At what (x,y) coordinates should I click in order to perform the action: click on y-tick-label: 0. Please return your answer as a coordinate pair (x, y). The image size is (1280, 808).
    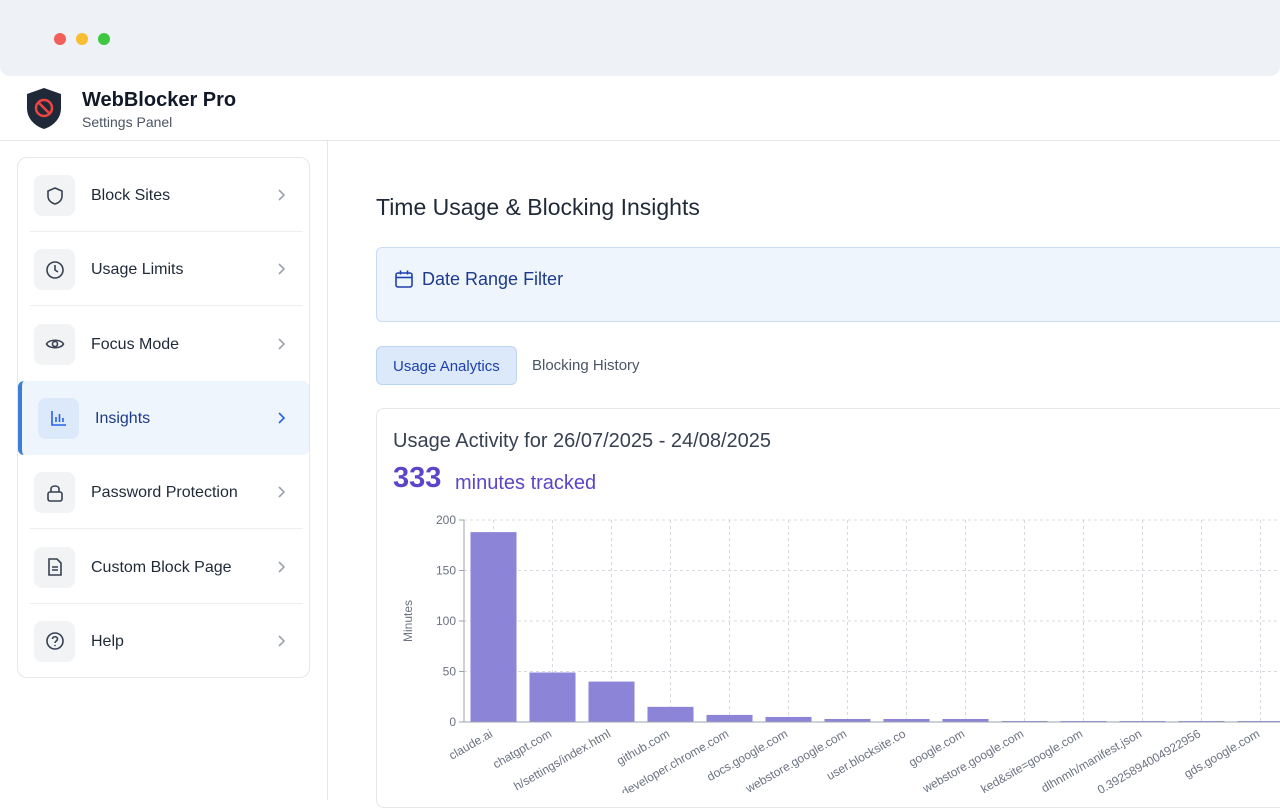
    Looking at the image, I should click on (452, 722).